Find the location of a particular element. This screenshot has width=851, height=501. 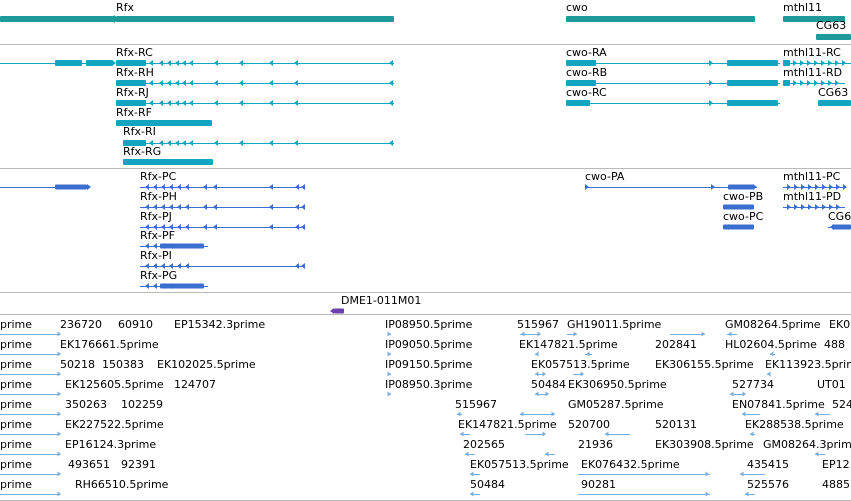

est-label: 60910 is located at coordinates (135, 324).